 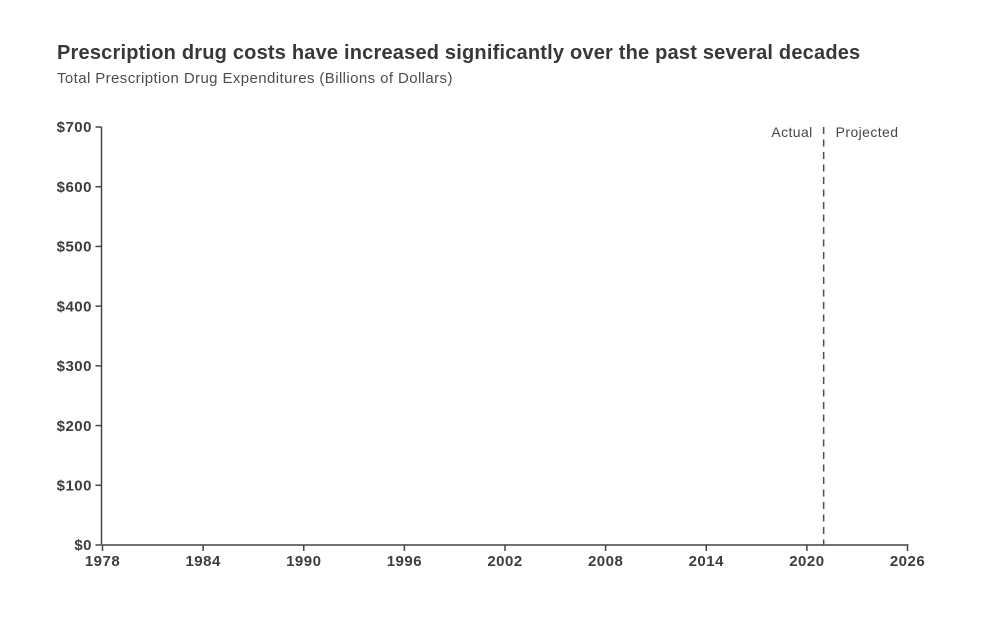 I want to click on x-tick-label: 1990, so click(x=303, y=561).